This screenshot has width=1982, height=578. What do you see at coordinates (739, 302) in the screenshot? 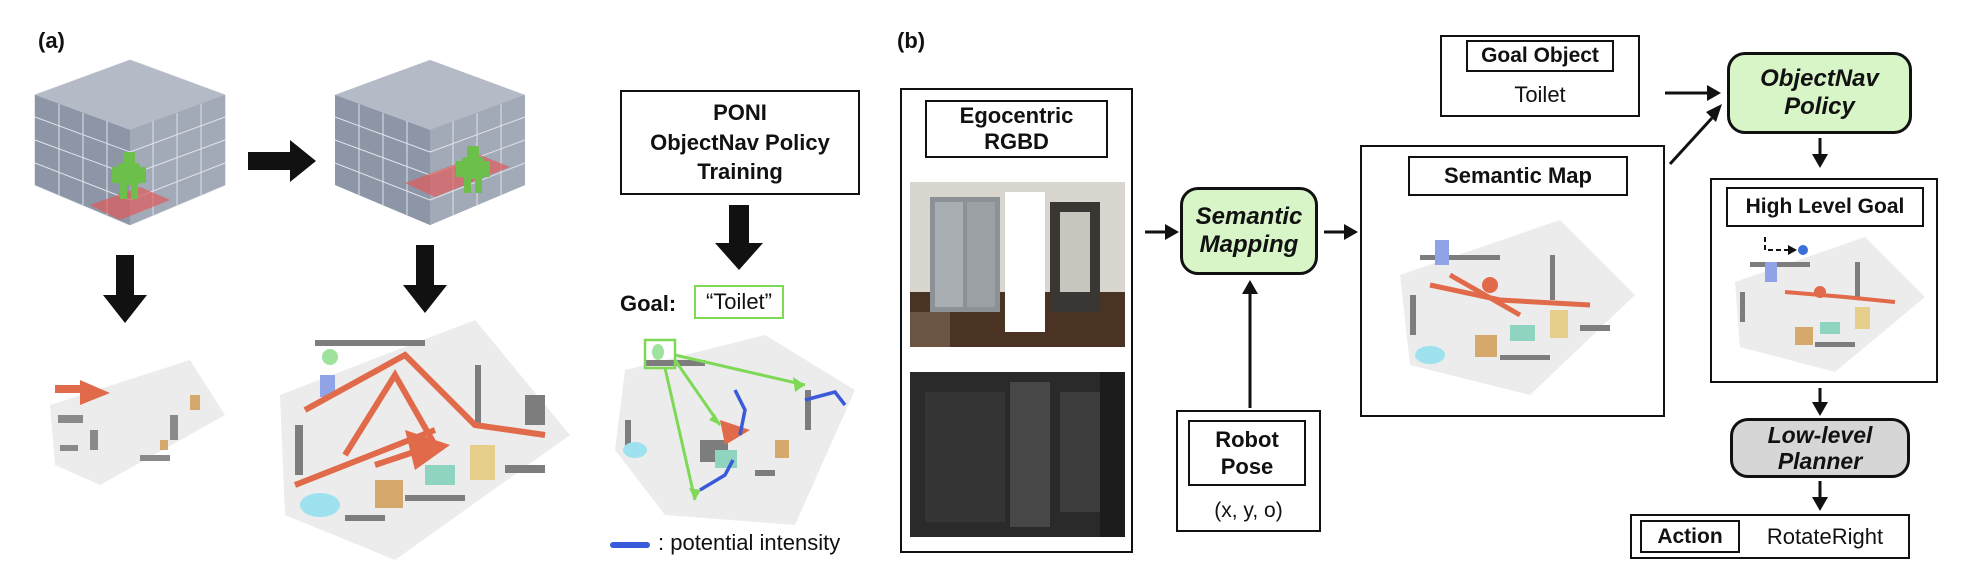
I see `goal-value-box: “Toilet”` at bounding box center [739, 302].